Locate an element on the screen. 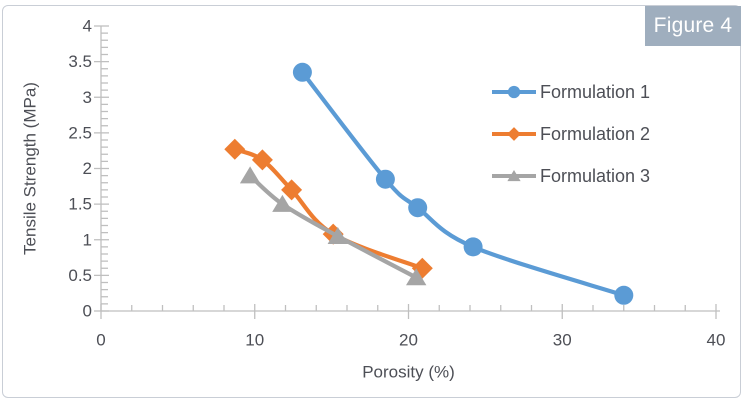 The image size is (742, 400). y-tick-label: 0.5 is located at coordinates (80, 275).